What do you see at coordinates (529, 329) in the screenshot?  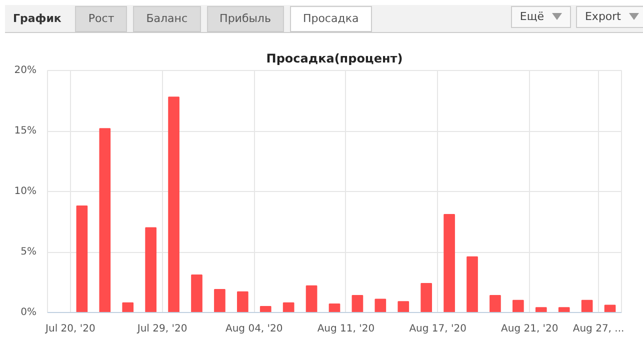 I see `x-tick-label: Aug 21, '20` at bounding box center [529, 329].